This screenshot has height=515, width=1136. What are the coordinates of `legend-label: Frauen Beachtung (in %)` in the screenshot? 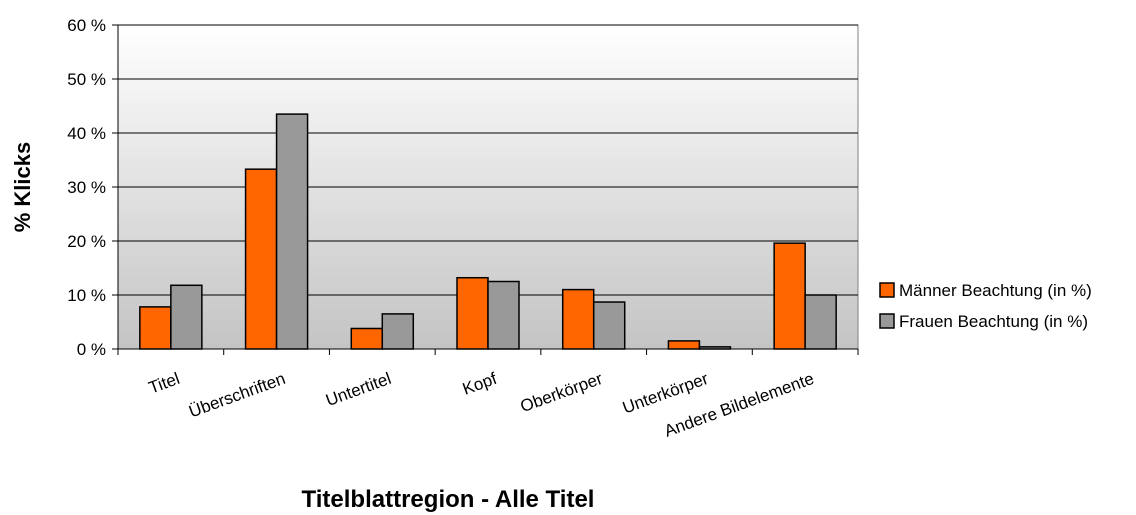 It's located at (993, 321).